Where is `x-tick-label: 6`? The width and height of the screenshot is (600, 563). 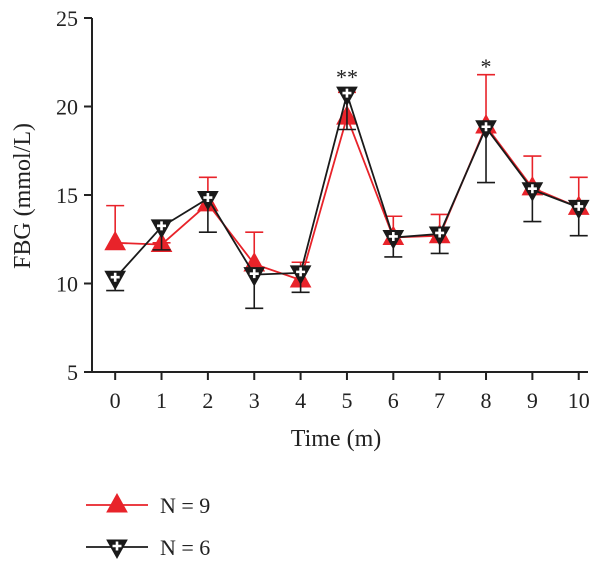 x-tick-label: 6 is located at coordinates (393, 400).